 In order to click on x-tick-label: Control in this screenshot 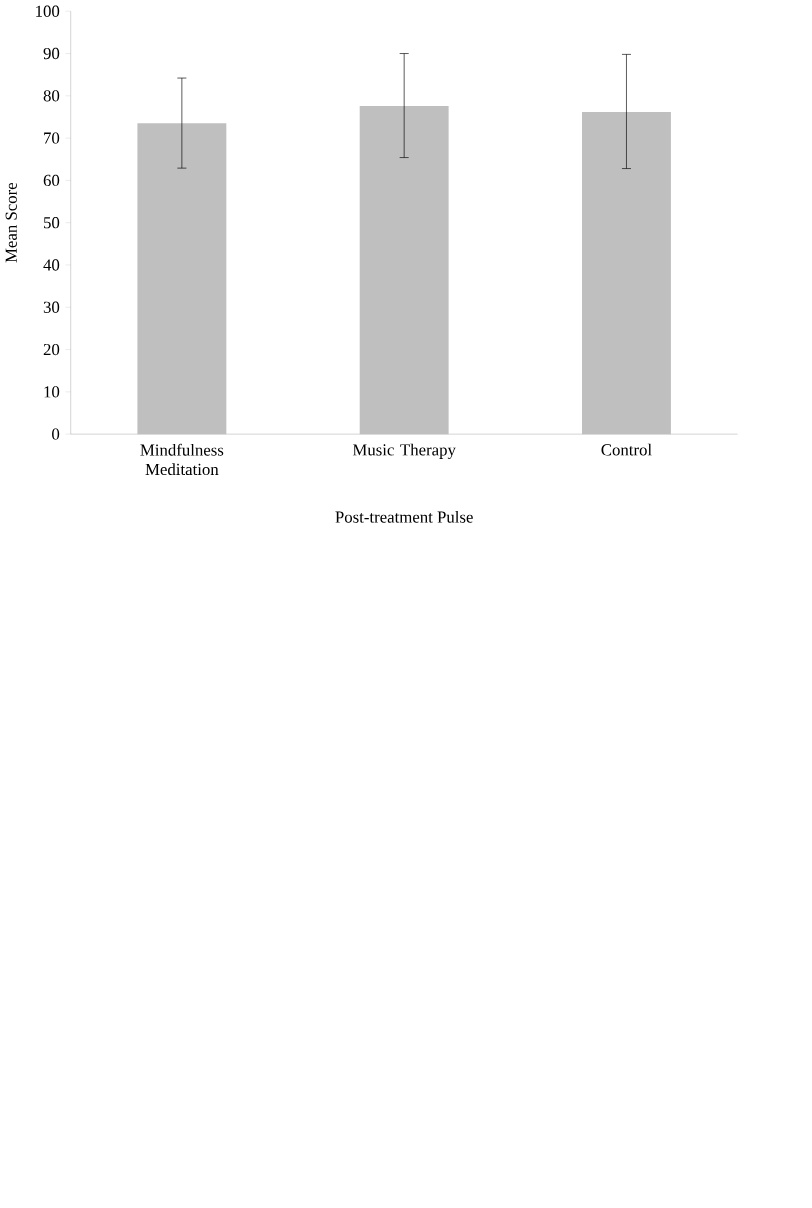, I will do `click(626, 449)`.